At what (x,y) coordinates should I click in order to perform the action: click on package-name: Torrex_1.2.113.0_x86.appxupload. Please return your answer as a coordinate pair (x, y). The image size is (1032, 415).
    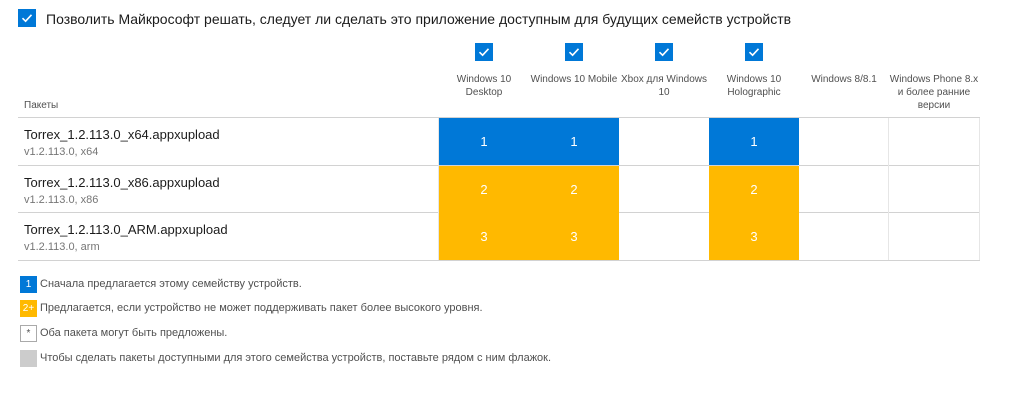
    Looking at the image, I should click on (122, 182).